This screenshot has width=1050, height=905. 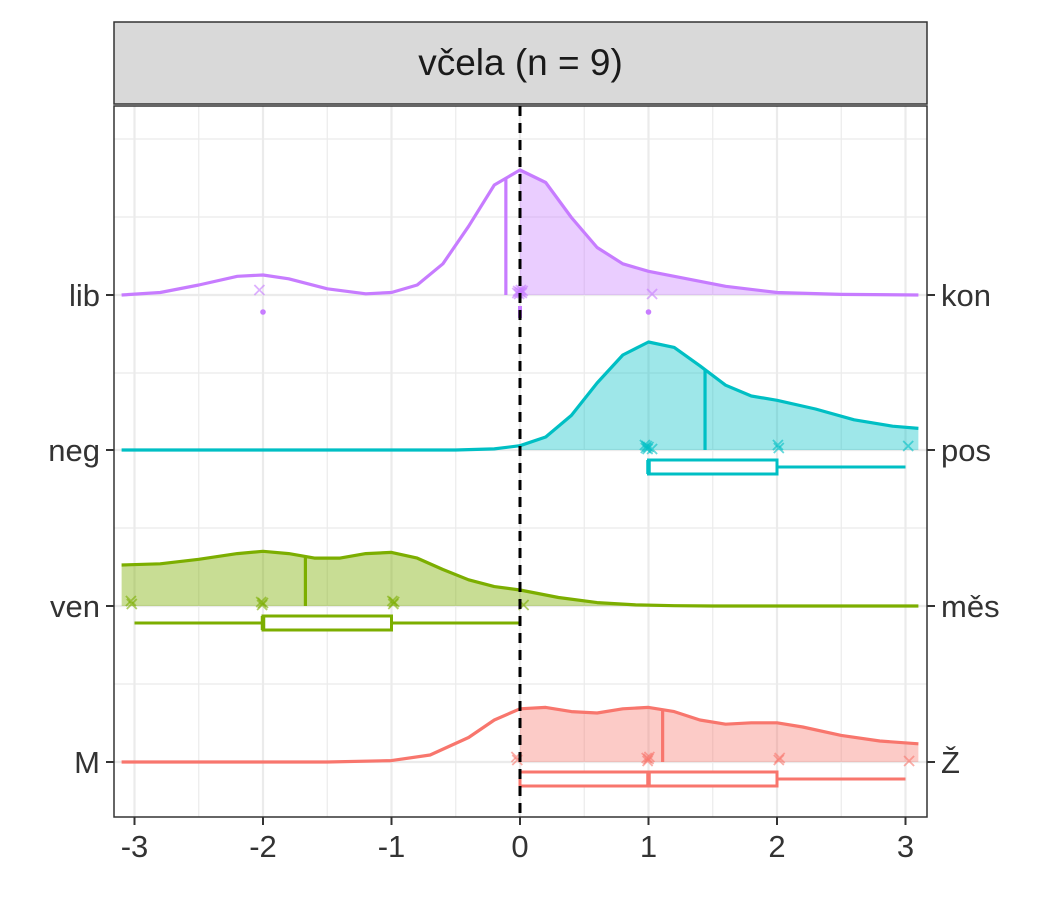 What do you see at coordinates (970, 606) in the screenshot?
I see `y-tick-label-right: měs` at bounding box center [970, 606].